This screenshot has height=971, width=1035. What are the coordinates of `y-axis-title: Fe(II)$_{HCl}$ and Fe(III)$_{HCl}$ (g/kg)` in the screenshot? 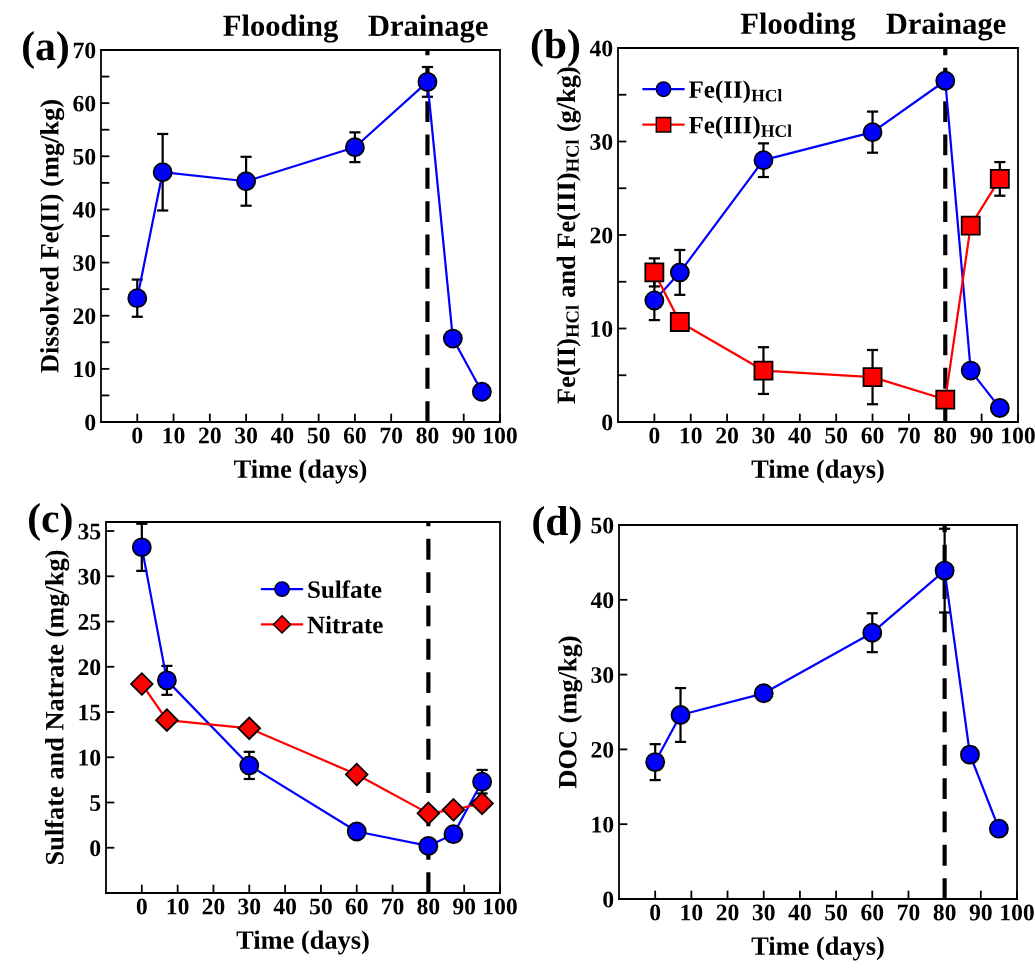 It's located at (568, 235).